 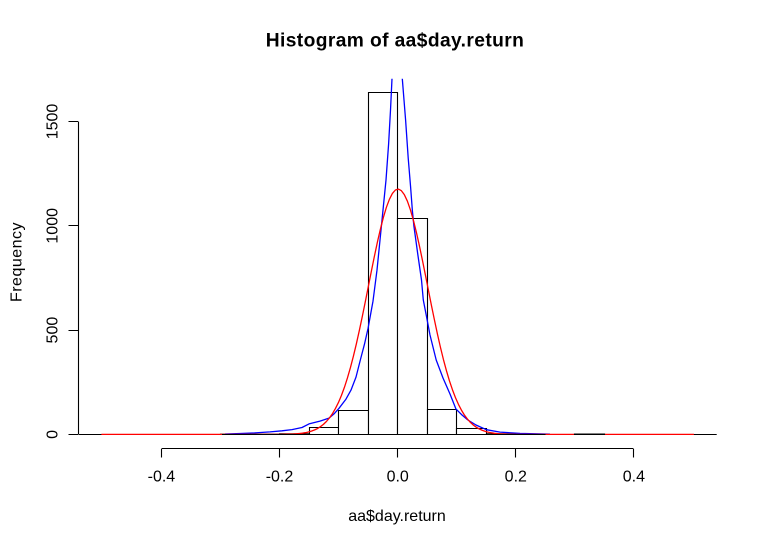 I want to click on svg-text: 500, so click(x=53, y=330).